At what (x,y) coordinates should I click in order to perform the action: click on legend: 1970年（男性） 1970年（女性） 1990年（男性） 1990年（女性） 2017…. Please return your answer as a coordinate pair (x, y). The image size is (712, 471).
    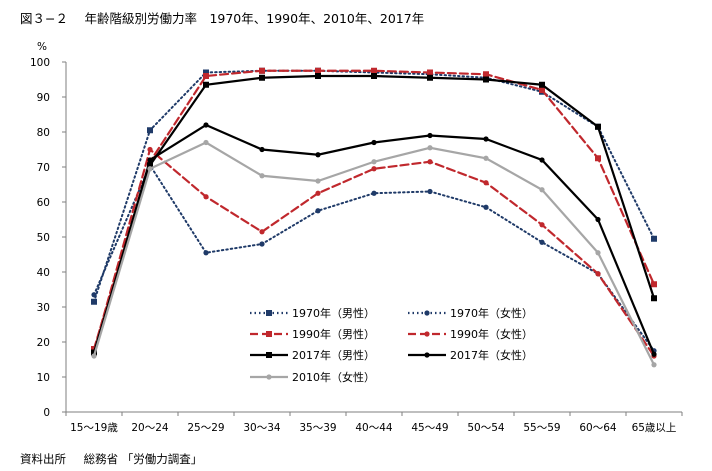
    Looking at the image, I should click on (386, 344).